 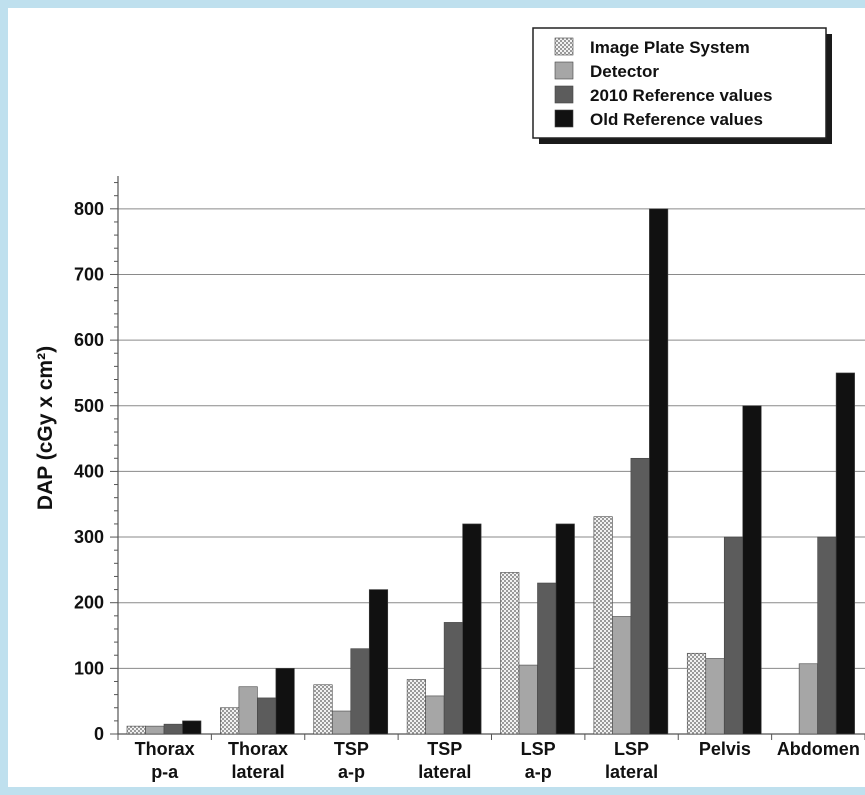 What do you see at coordinates (89, 537) in the screenshot?
I see `y-tick-label: 300` at bounding box center [89, 537].